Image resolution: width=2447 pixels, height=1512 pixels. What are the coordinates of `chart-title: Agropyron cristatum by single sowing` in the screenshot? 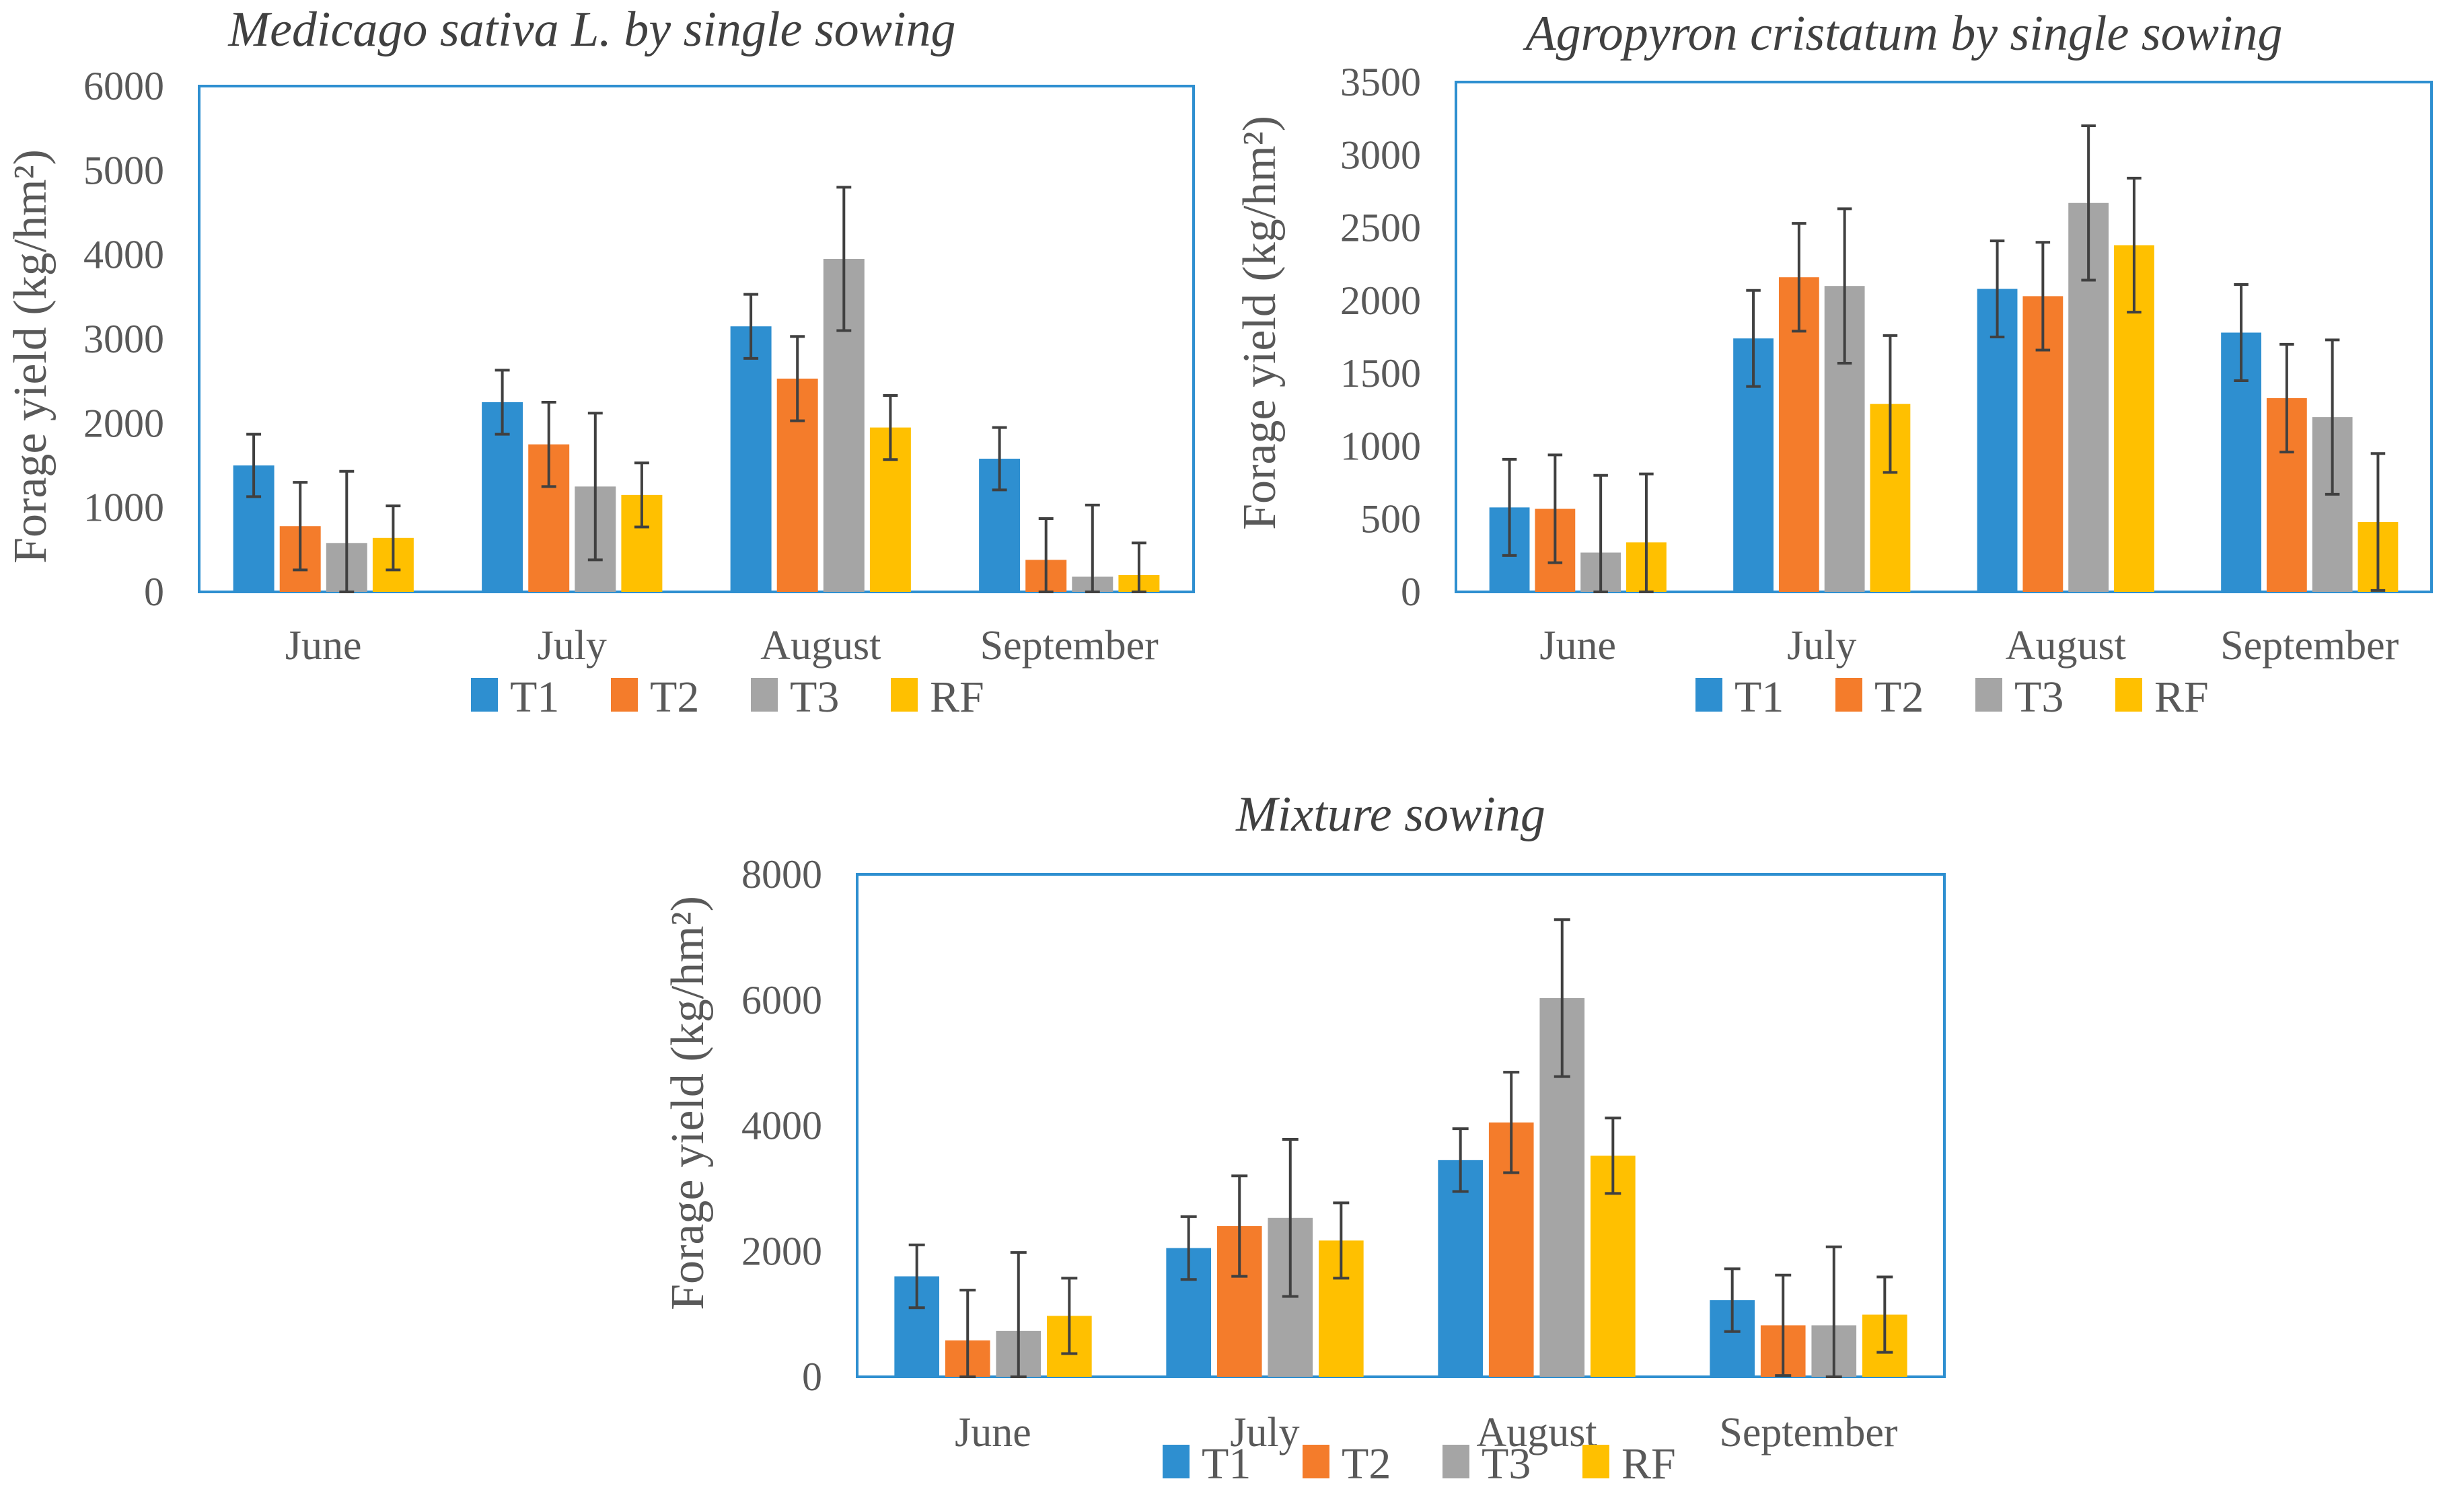 It's located at (1902, 33).